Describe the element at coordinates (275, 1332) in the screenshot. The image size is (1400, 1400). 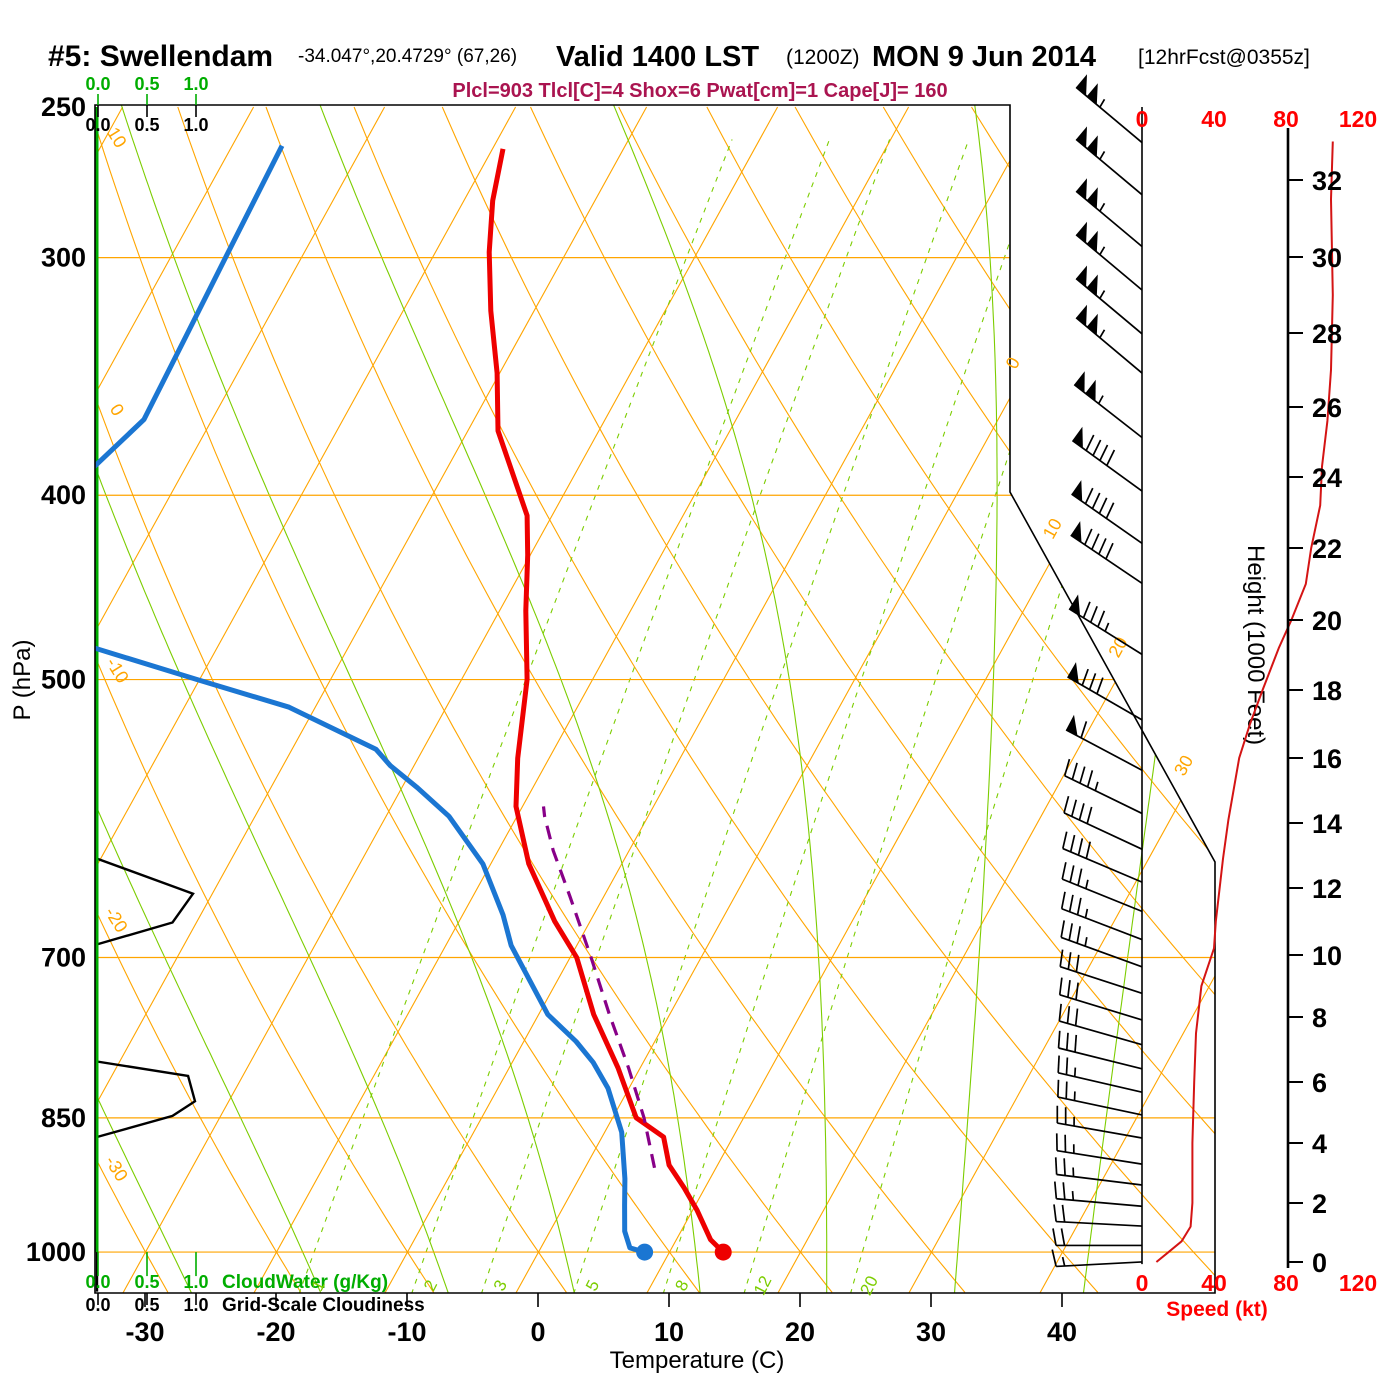
I see `svg-text: -20` at that location.